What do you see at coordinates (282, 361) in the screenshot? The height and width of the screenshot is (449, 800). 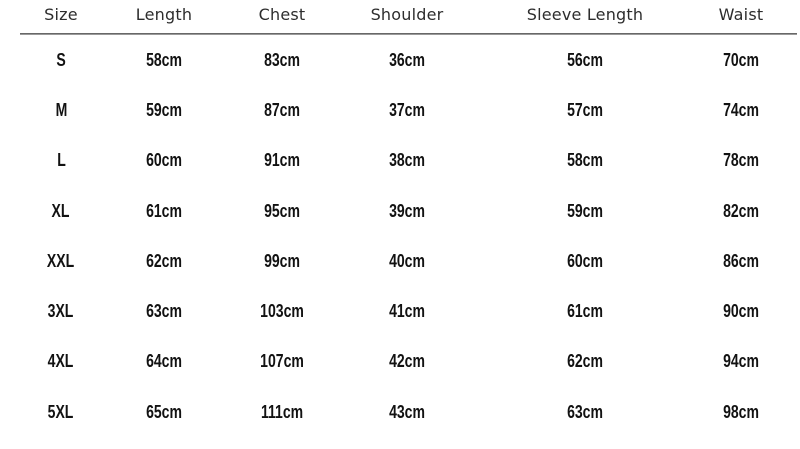 I see `table-cell: 107cm` at bounding box center [282, 361].